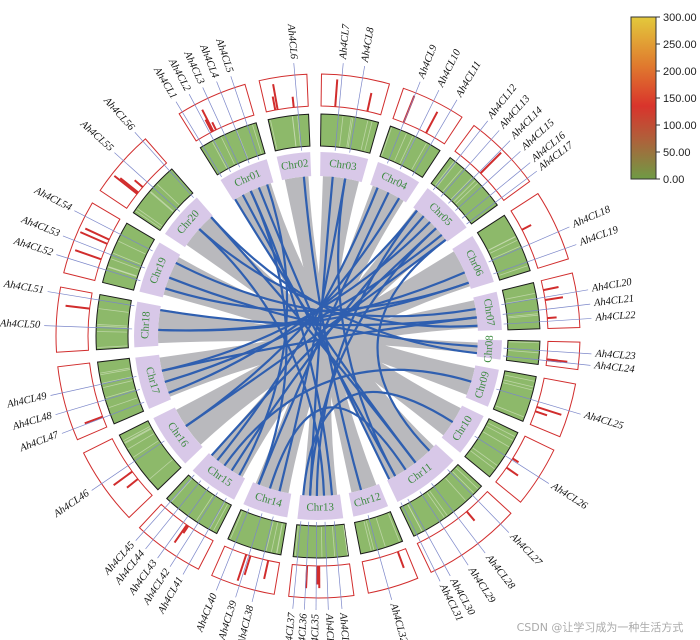 This screenshot has height=640, width=700. What do you see at coordinates (489, 348) in the screenshot?
I see `chromosome-label: Chr08` at bounding box center [489, 348].